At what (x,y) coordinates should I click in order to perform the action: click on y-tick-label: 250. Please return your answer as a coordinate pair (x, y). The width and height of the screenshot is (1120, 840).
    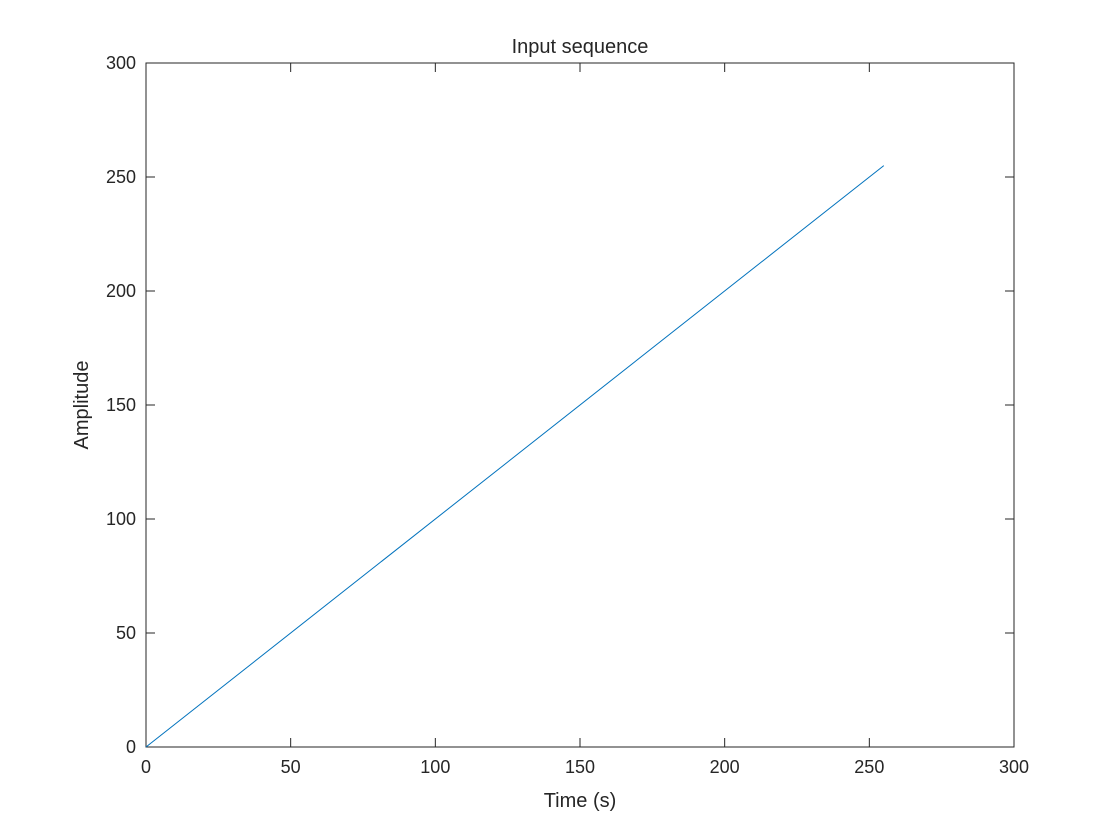
    Looking at the image, I should click on (121, 177).